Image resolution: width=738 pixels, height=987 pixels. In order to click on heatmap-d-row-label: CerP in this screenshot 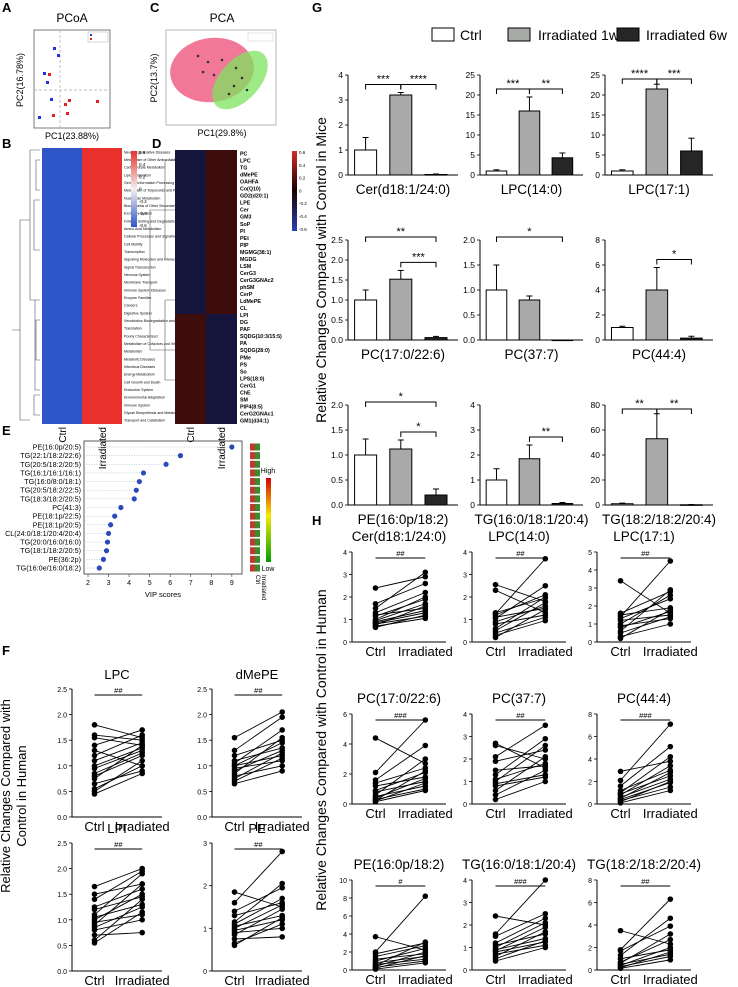, I will do `click(246, 295)`.